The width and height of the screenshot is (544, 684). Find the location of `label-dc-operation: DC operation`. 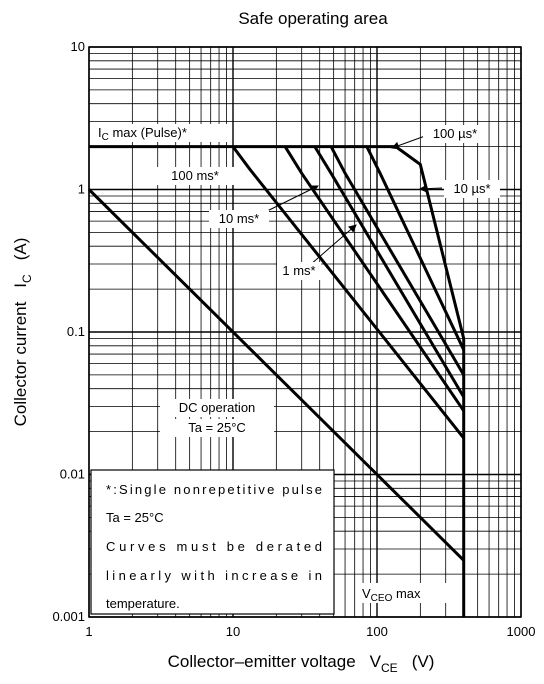

label-dc-operation: DC operation is located at coordinates (217, 407).